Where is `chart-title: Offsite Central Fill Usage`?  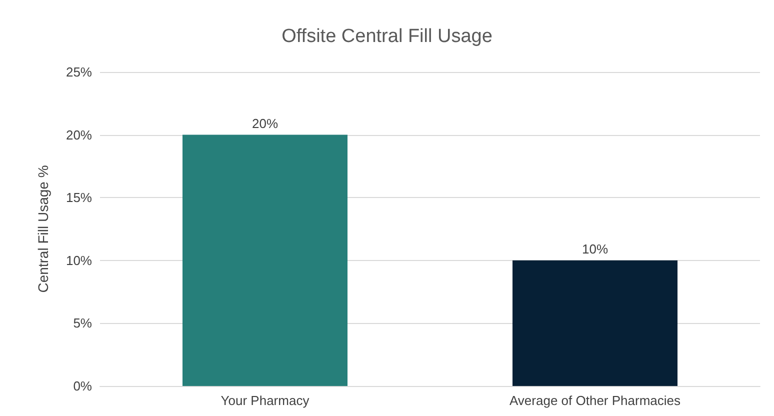 chart-title: Offsite Central Fill Usage is located at coordinates (387, 36).